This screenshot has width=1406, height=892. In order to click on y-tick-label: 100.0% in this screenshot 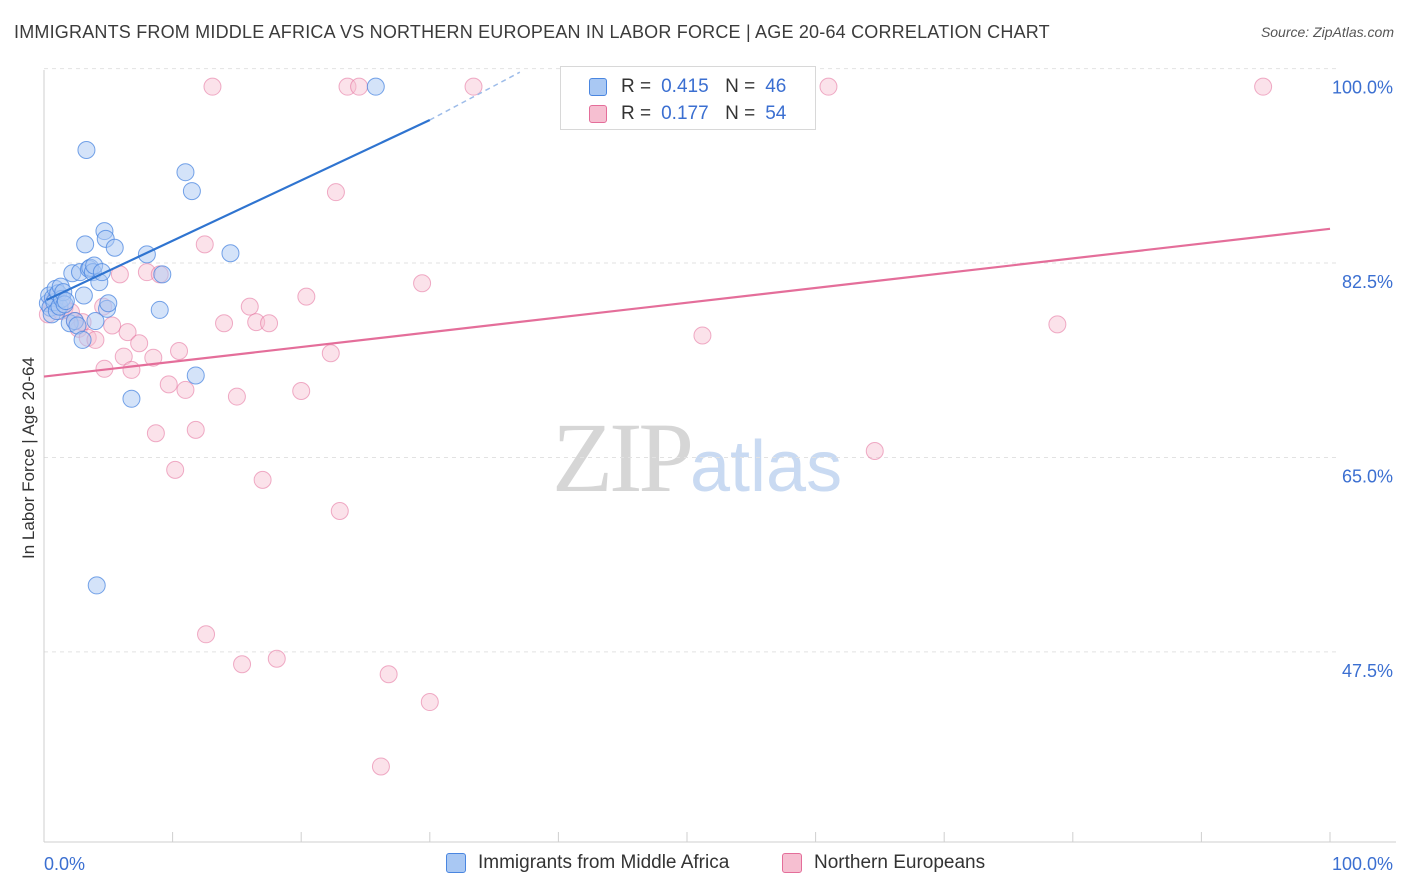, I will do `click(1362, 88)`.